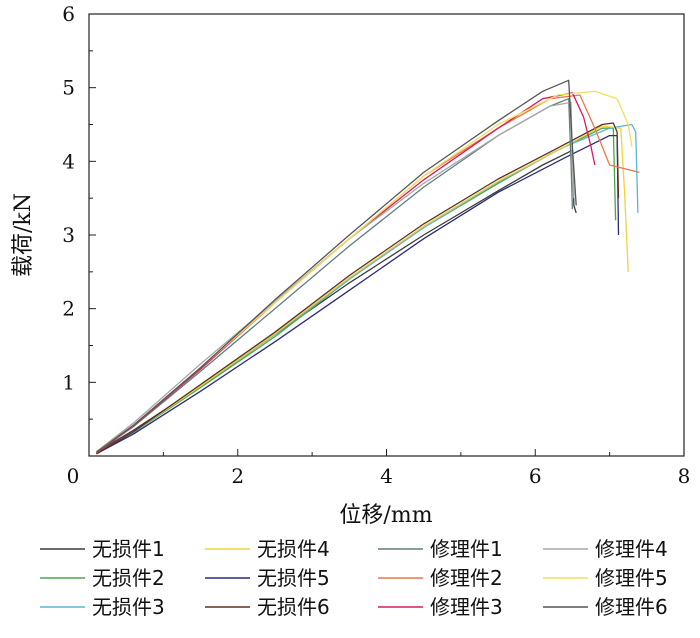 The height and width of the screenshot is (638, 700). I want to click on legend-label: 无损件5, so click(293, 578).